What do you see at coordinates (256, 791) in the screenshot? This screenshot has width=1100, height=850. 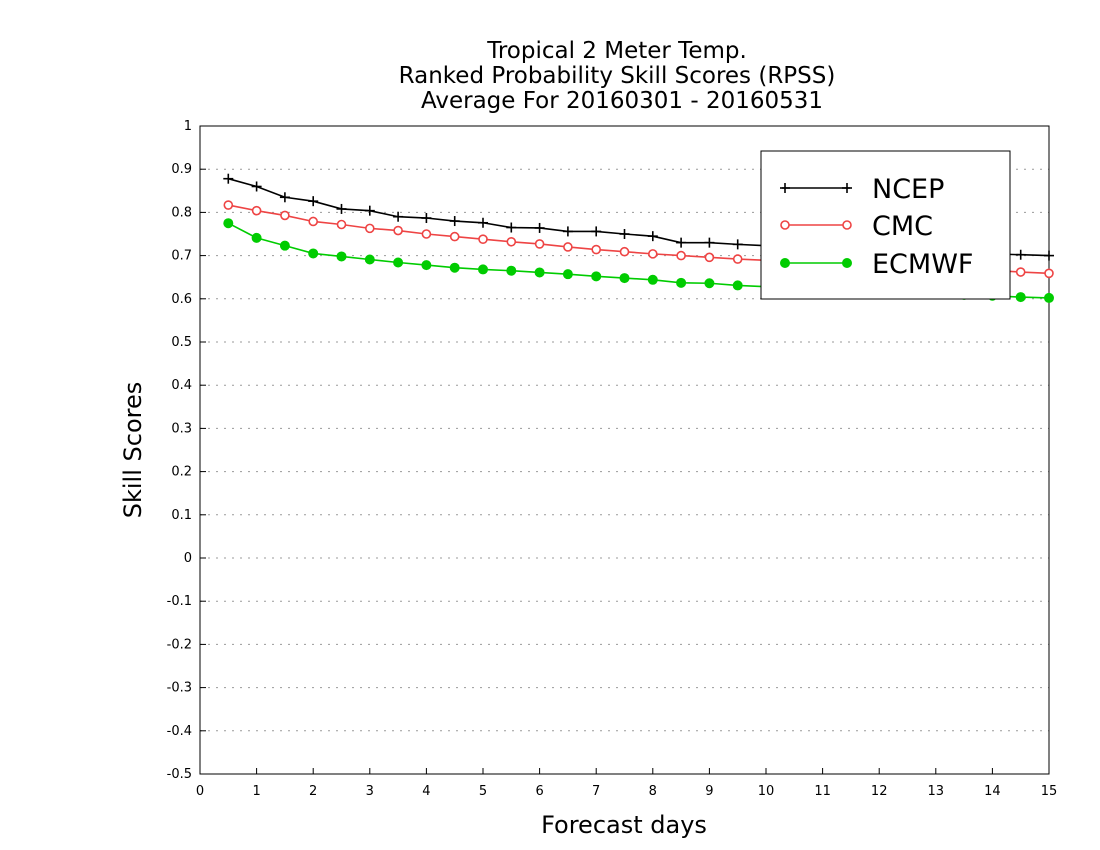 I see `x-tick-label: 1` at bounding box center [256, 791].